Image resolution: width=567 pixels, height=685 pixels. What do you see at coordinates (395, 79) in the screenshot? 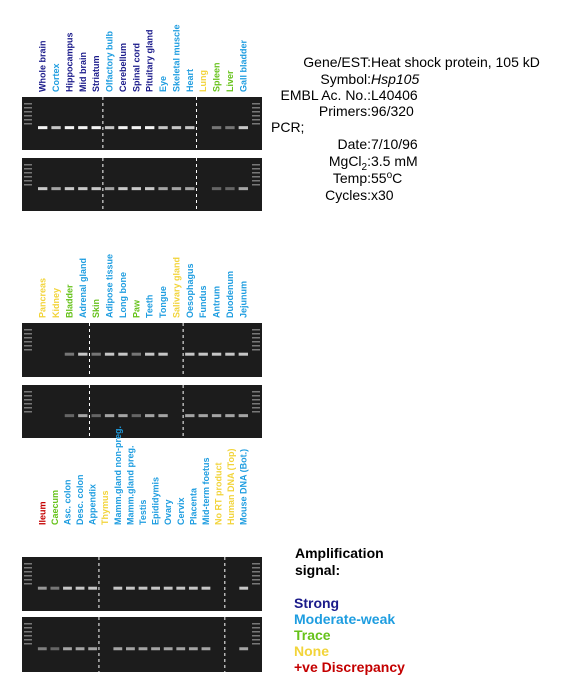
I see `info-value: Hsp105` at bounding box center [395, 79].